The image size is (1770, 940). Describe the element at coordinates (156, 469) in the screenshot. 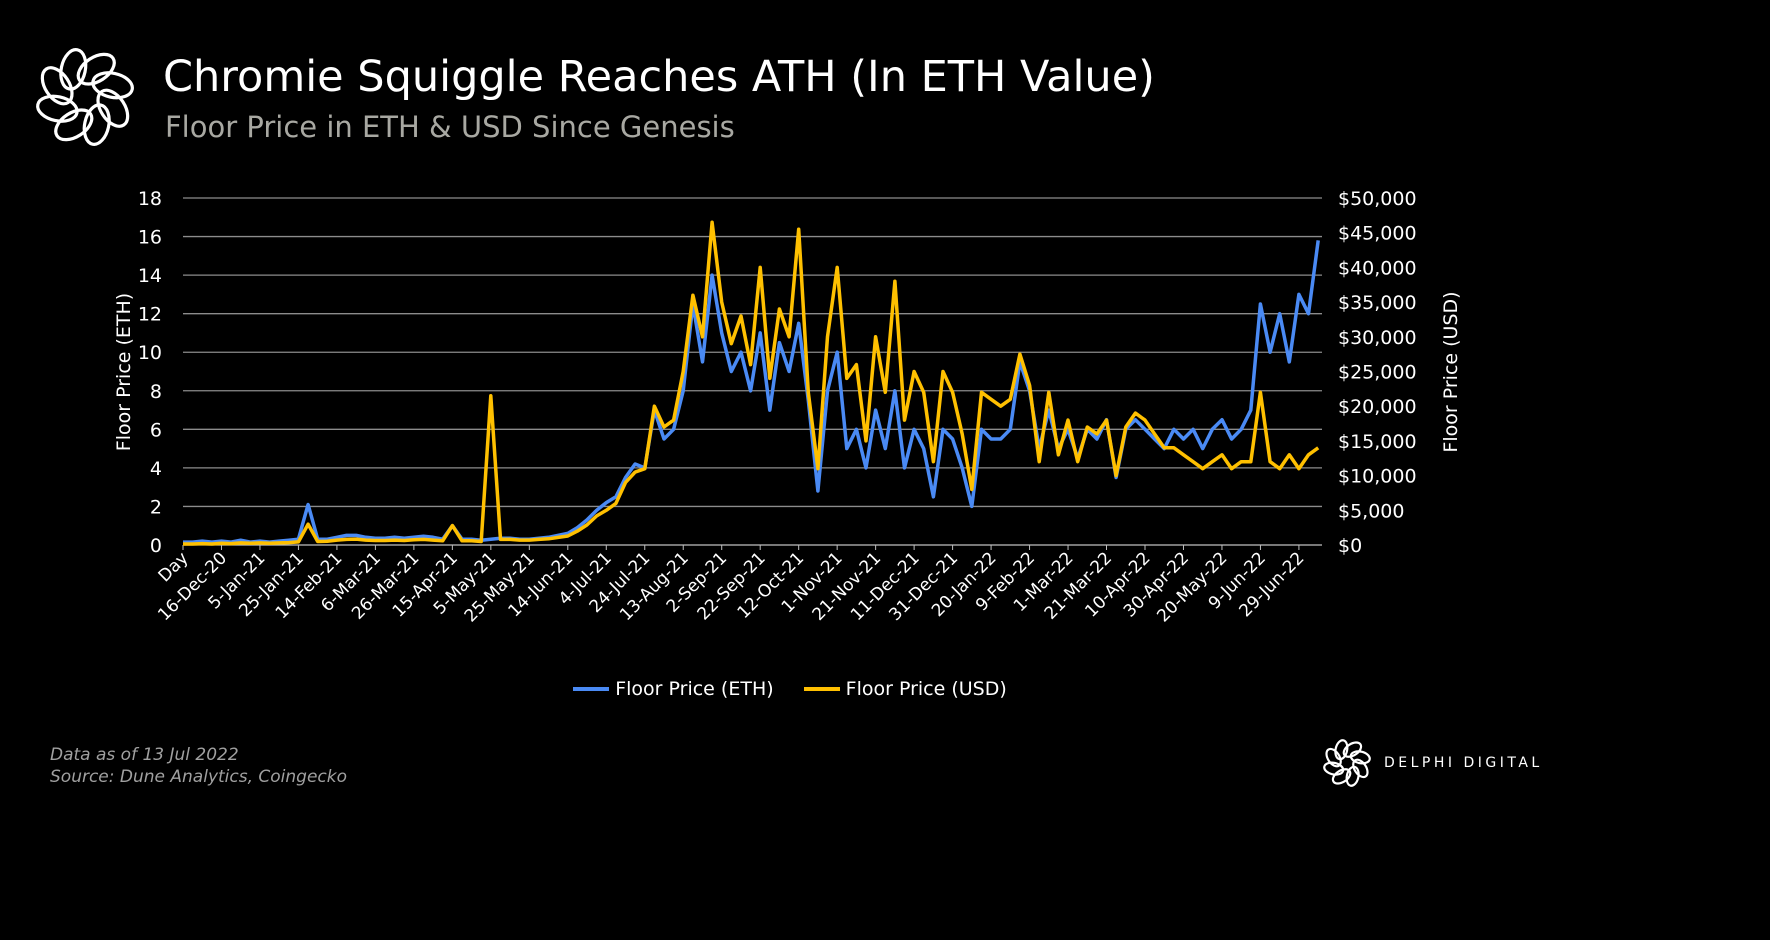

I see `y-tick-label: 4` at that location.